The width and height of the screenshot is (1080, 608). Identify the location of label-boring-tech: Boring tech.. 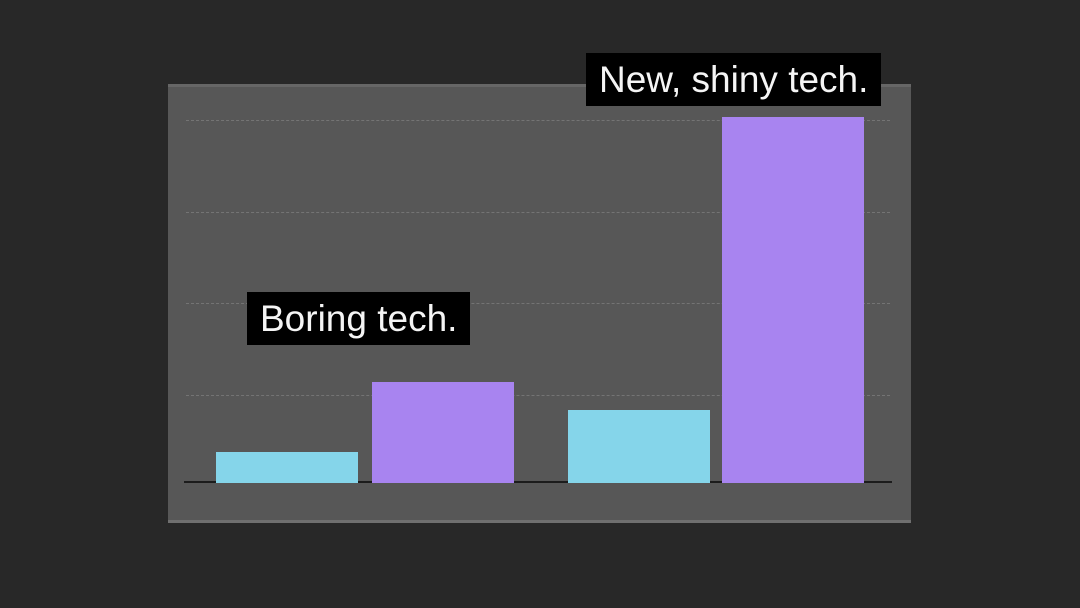
(359, 318).